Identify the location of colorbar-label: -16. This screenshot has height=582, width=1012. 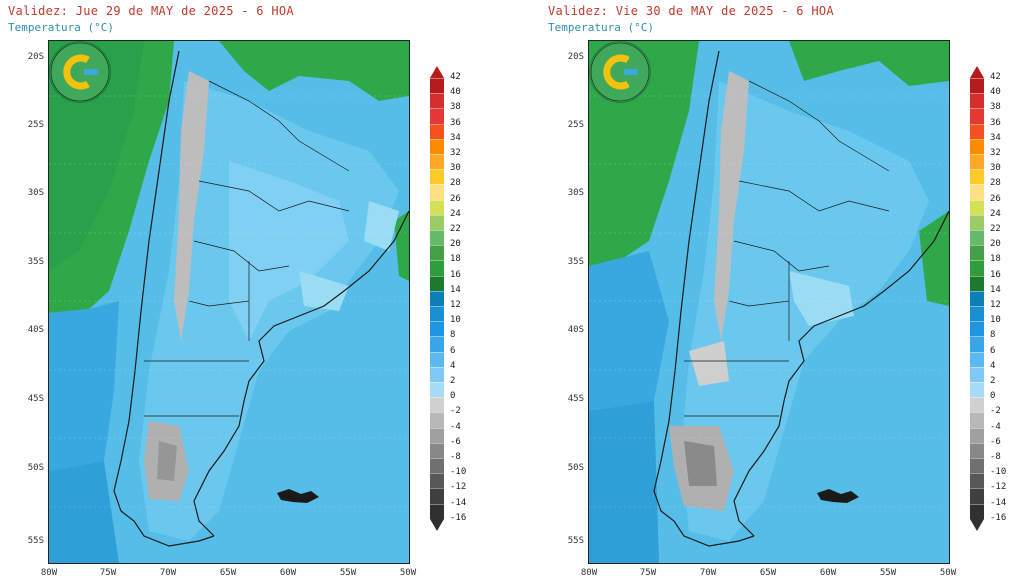
(998, 517).